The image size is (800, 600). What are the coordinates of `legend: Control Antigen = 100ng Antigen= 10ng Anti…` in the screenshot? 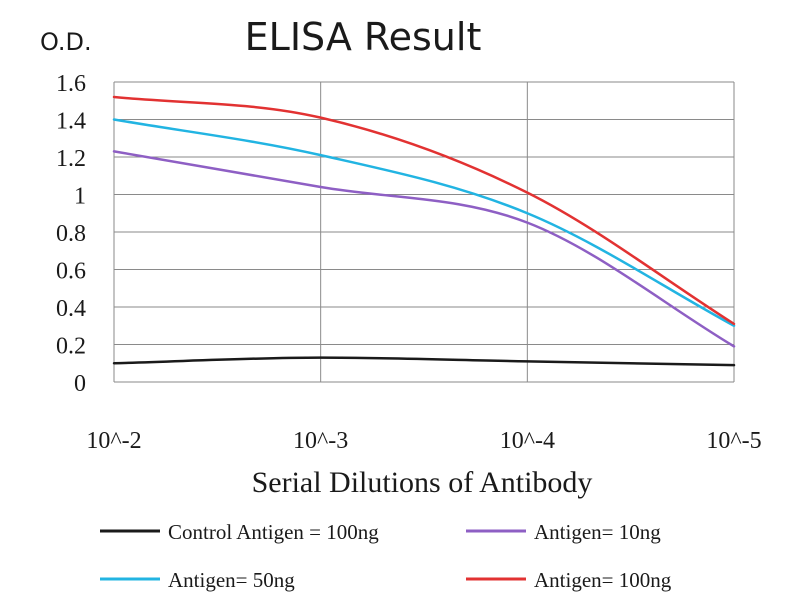 It's located at (386, 556).